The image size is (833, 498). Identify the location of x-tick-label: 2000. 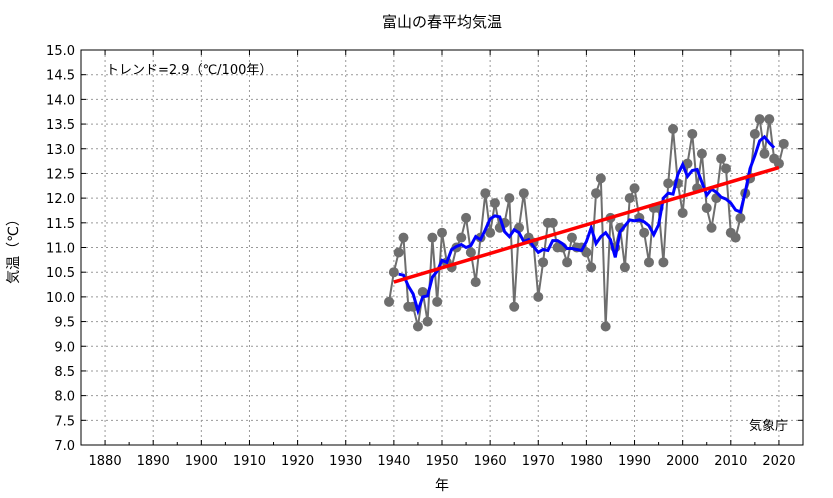
(682, 461).